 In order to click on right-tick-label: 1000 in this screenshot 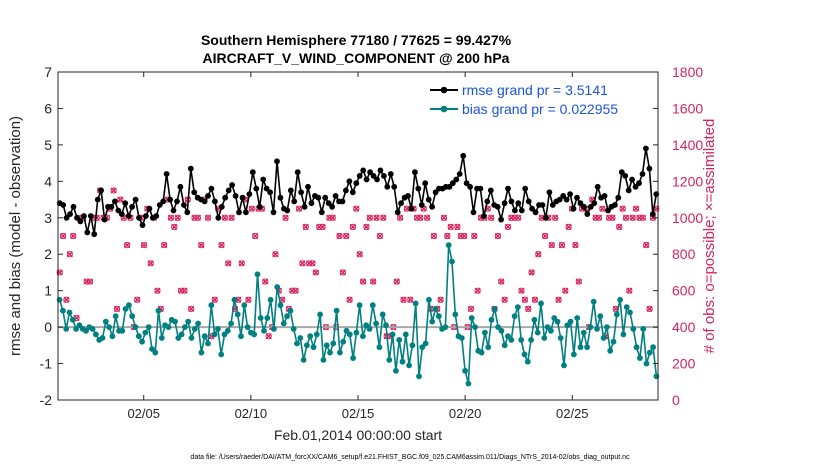, I will do `click(687, 218)`.